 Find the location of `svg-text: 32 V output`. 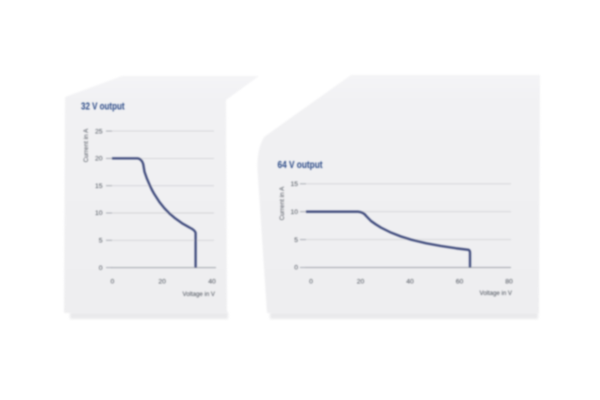

svg-text: 32 V output is located at coordinates (103, 107).